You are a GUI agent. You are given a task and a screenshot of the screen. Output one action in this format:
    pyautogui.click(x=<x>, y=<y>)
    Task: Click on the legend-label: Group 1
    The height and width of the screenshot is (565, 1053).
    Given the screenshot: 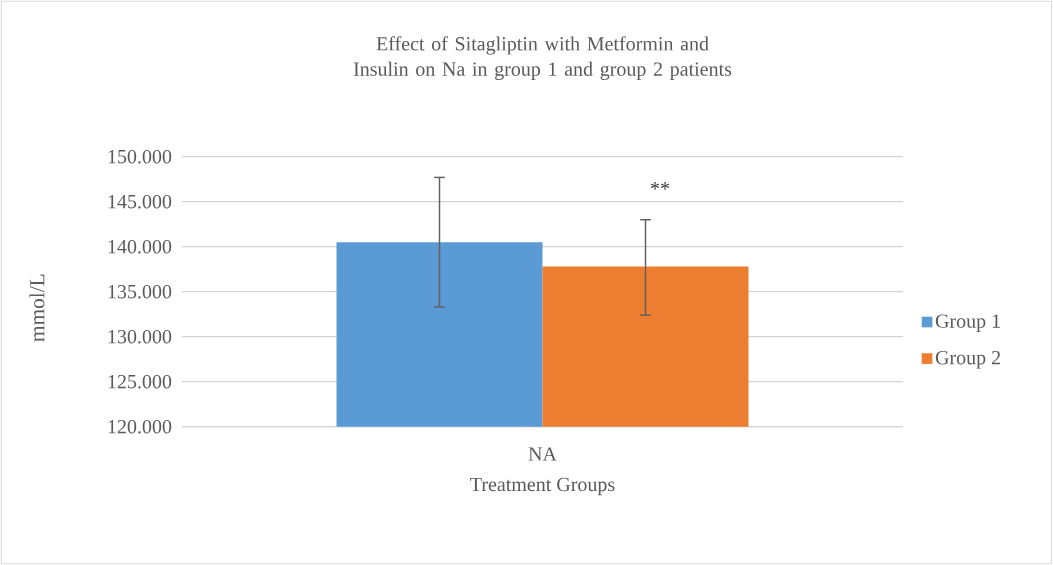 What is the action you would take?
    pyautogui.click(x=967, y=323)
    